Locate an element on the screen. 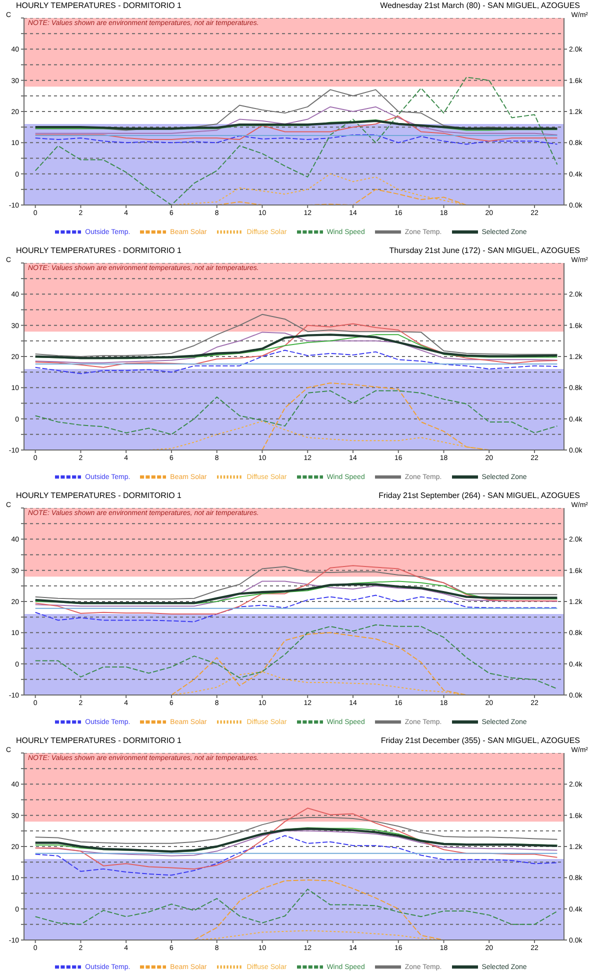 This screenshot has height=980, width=596. chart-subtitle: Friday 21st December (355) - SAN MIGUEL, AZOGUES is located at coordinates (480, 741).